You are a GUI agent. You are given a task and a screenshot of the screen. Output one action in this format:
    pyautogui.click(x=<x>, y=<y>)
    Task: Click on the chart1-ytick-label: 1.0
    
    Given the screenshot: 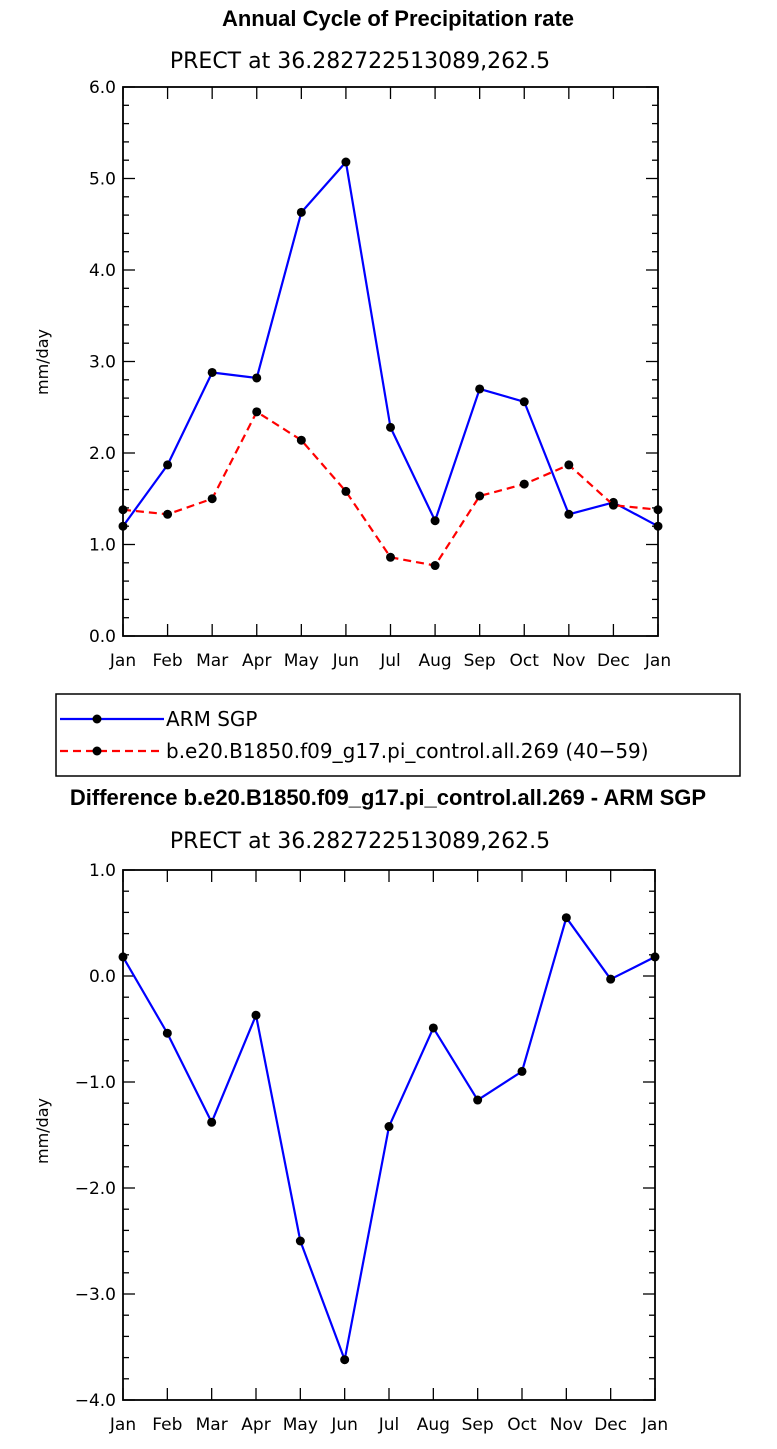 What is the action you would take?
    pyautogui.click(x=102, y=546)
    